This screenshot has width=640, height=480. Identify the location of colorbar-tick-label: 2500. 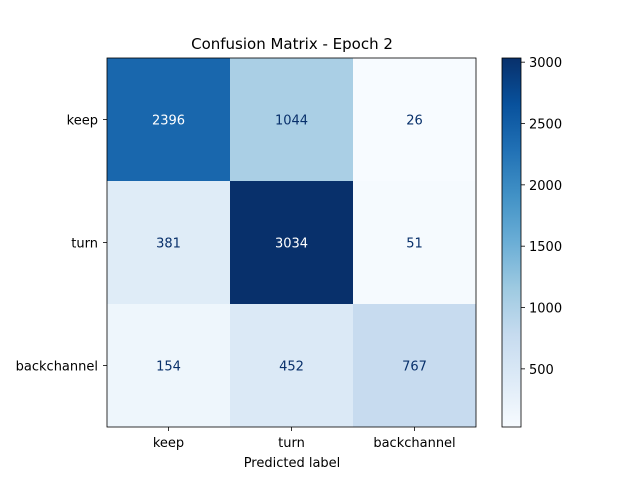
(545, 125).